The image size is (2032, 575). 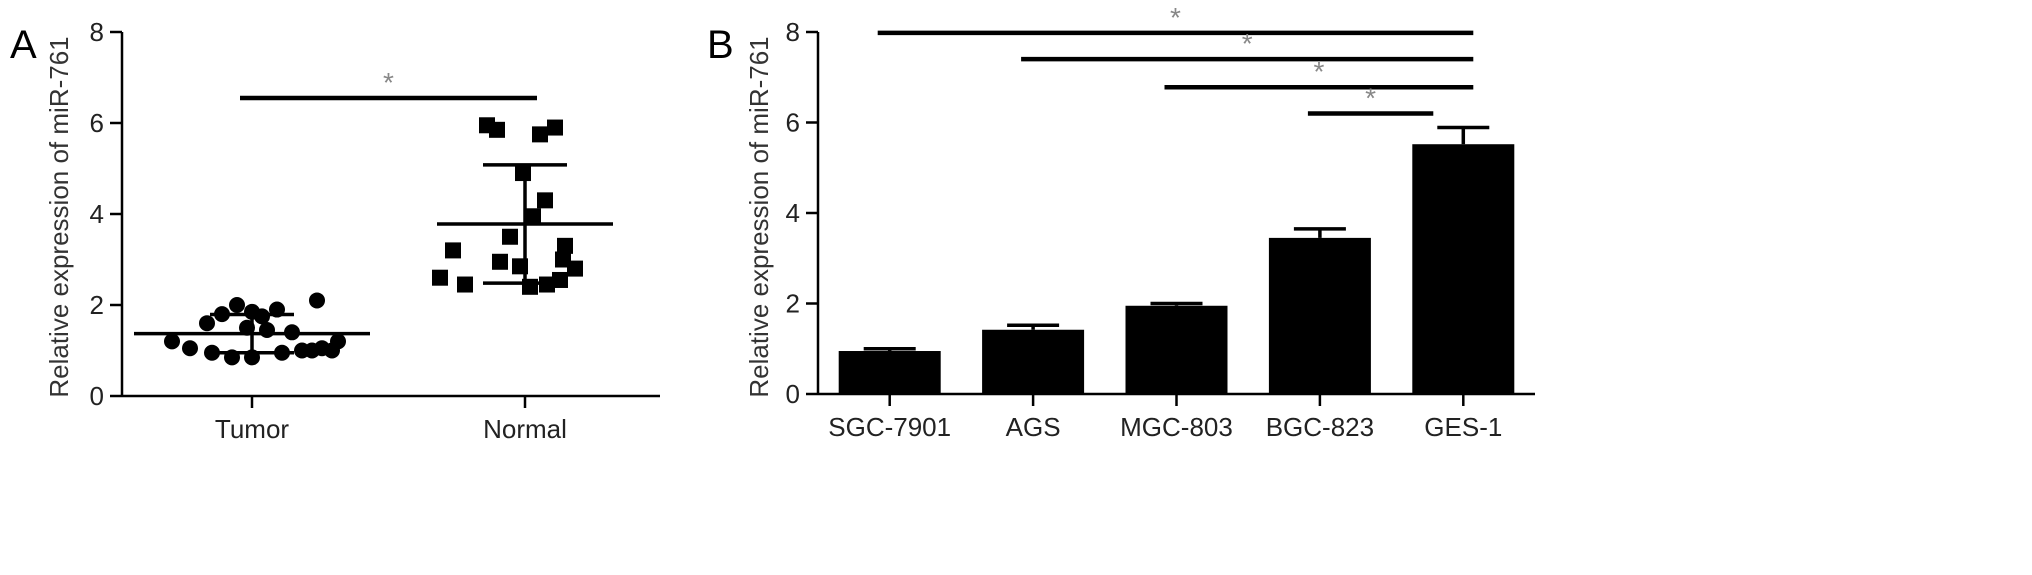 What do you see at coordinates (252, 429) in the screenshot?
I see `x-tick-label: Tumor` at bounding box center [252, 429].